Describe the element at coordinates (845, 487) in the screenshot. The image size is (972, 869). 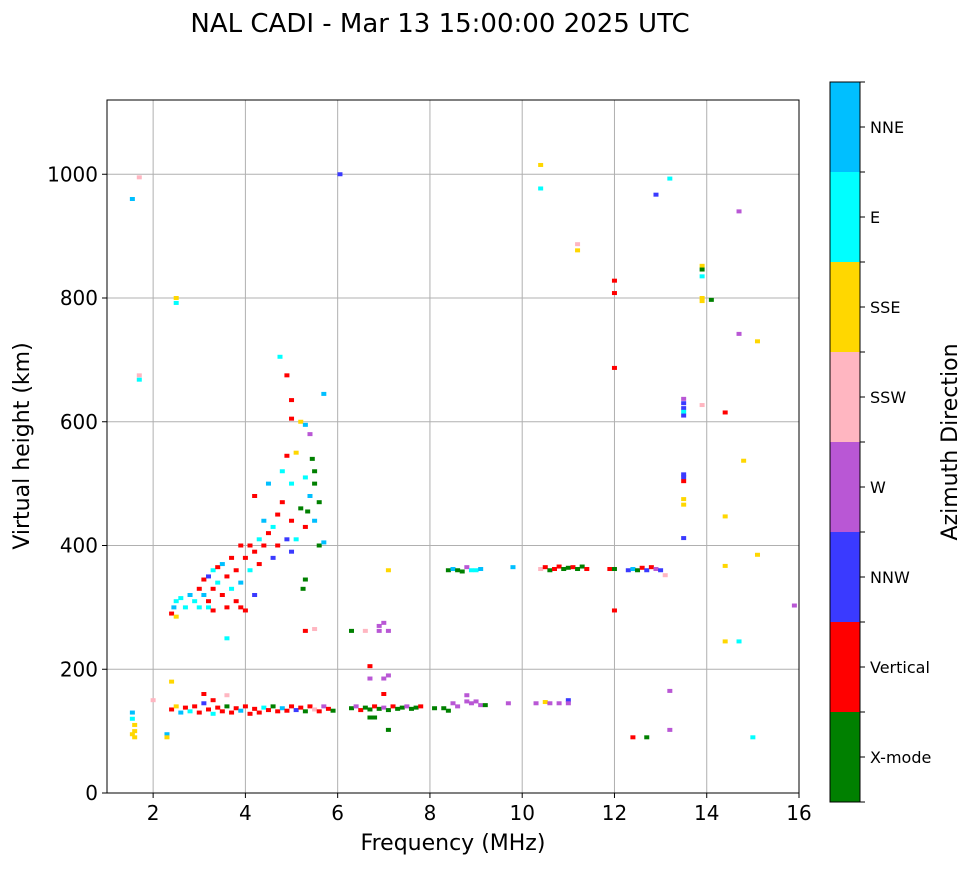
I see `colorbar-swatch-w` at that location.